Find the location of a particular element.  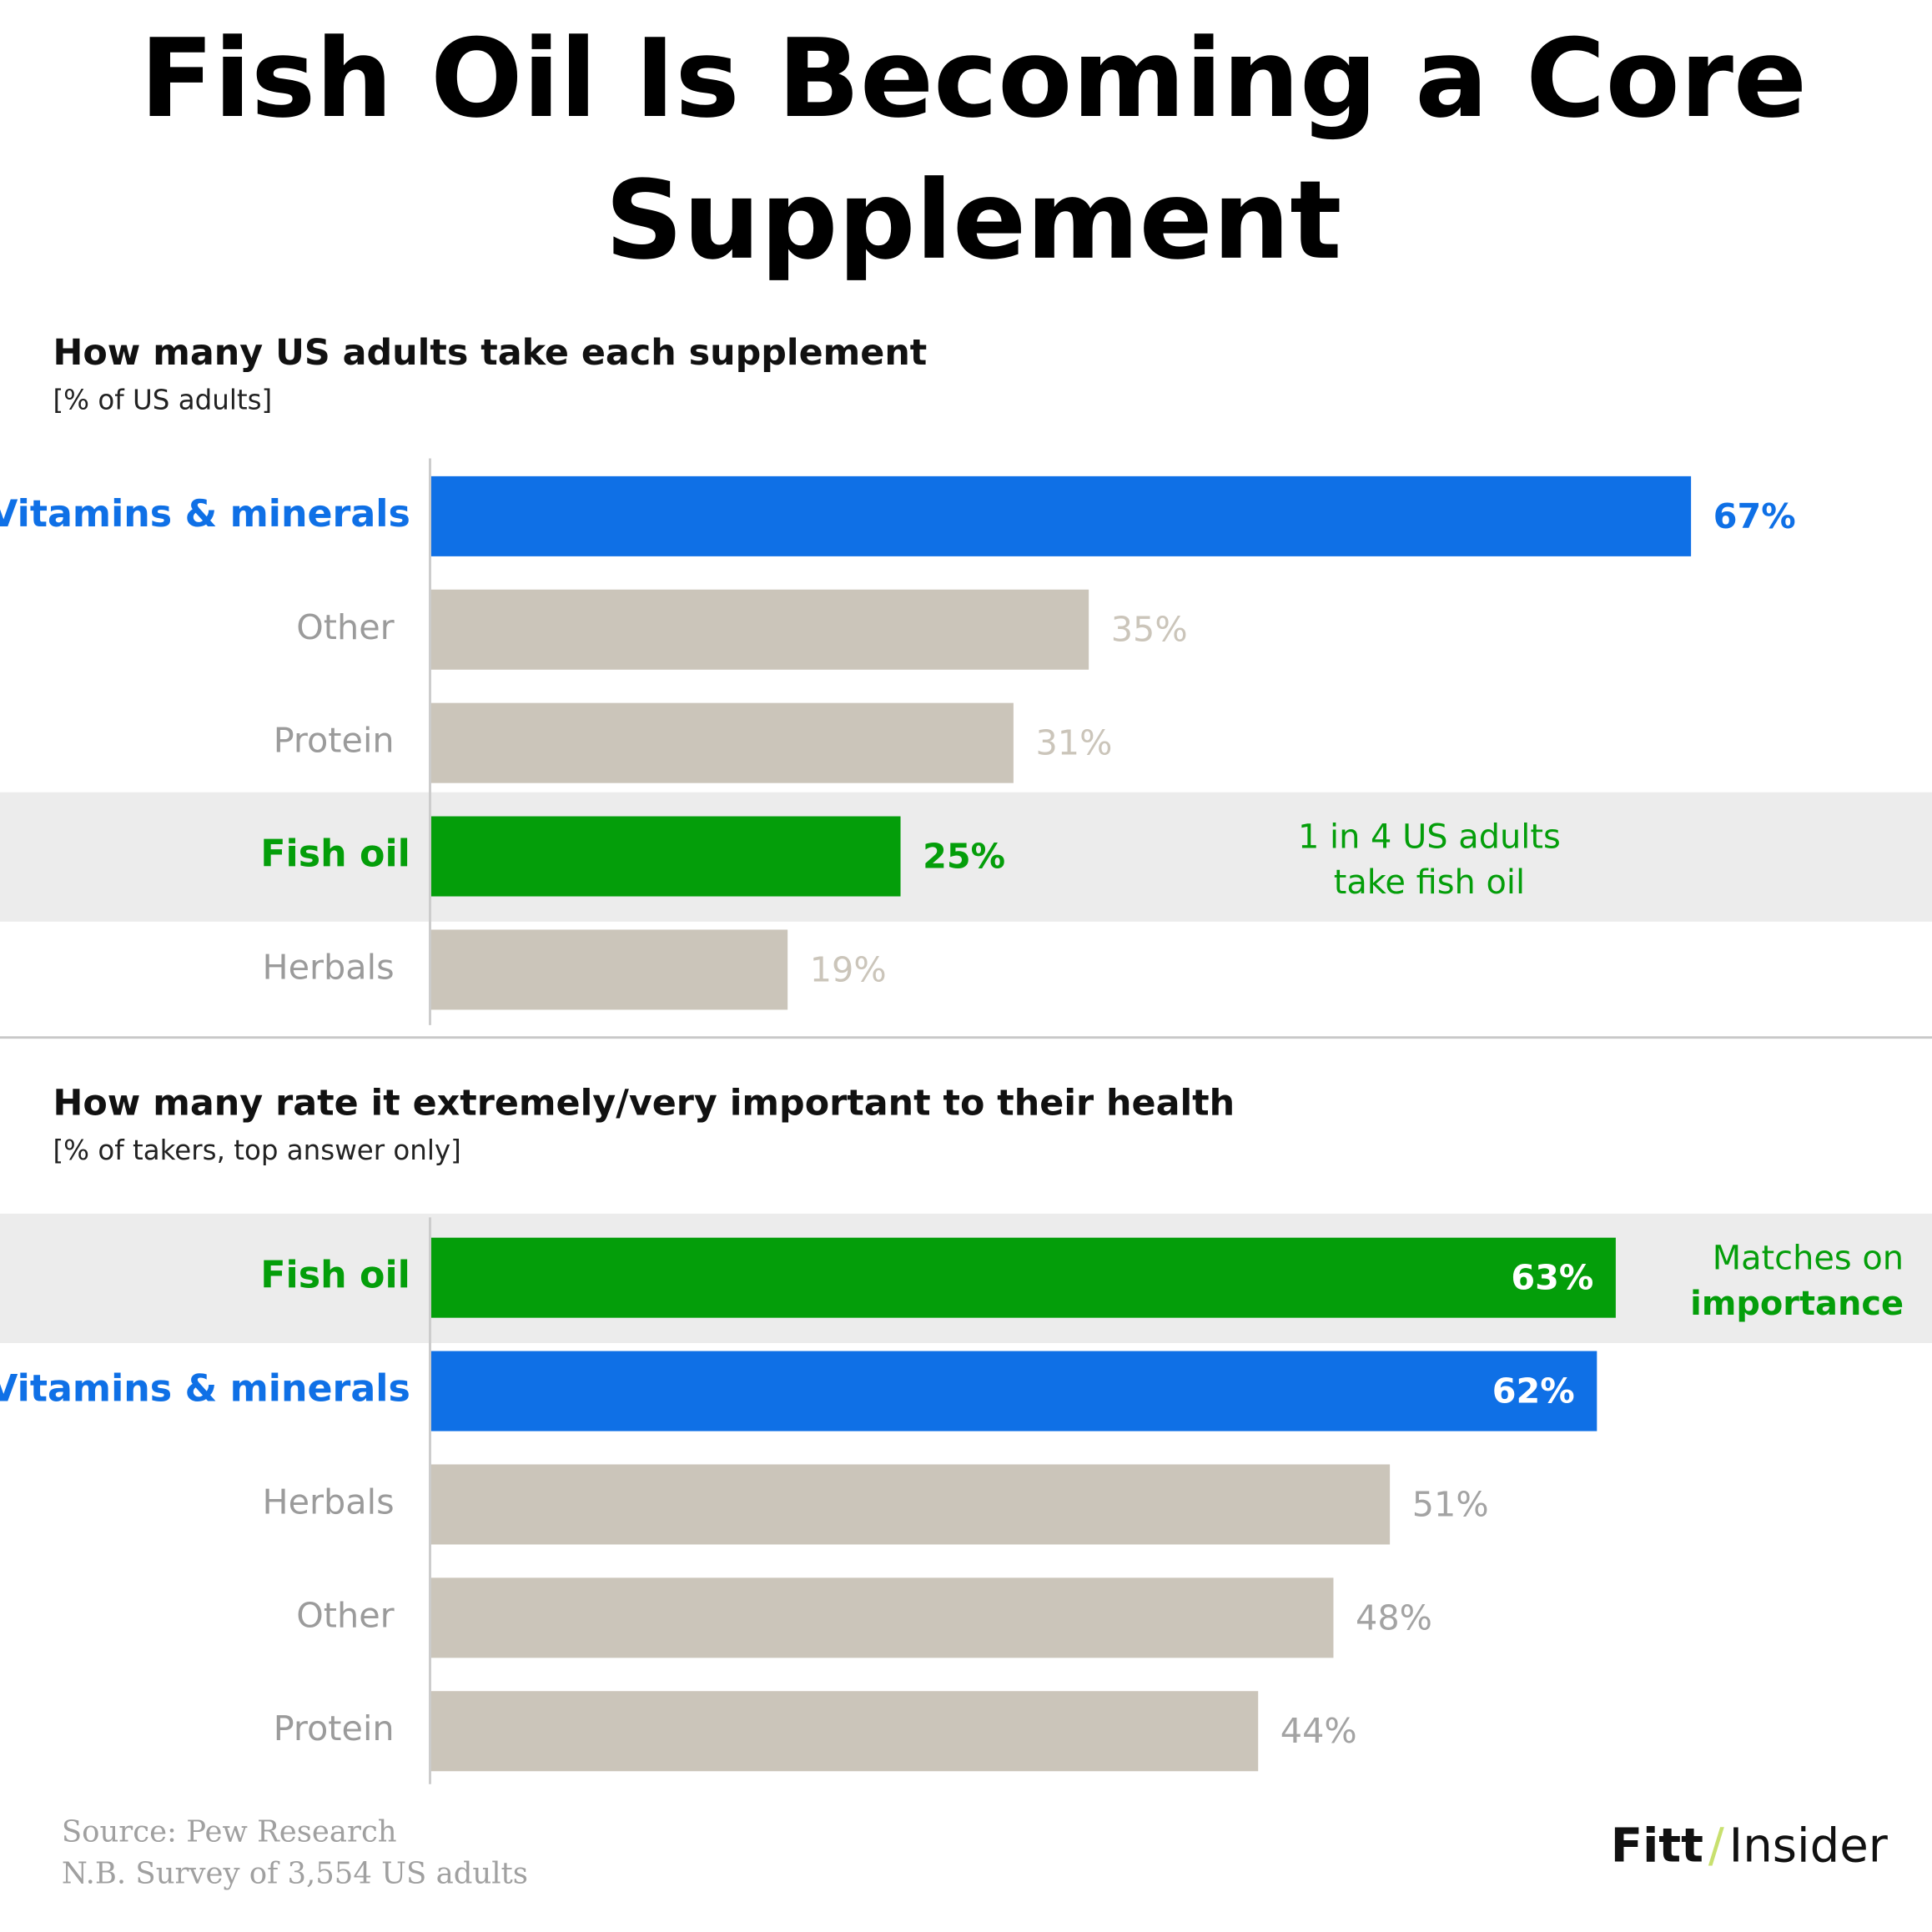

annotation: take fish oil is located at coordinates (1429, 882).